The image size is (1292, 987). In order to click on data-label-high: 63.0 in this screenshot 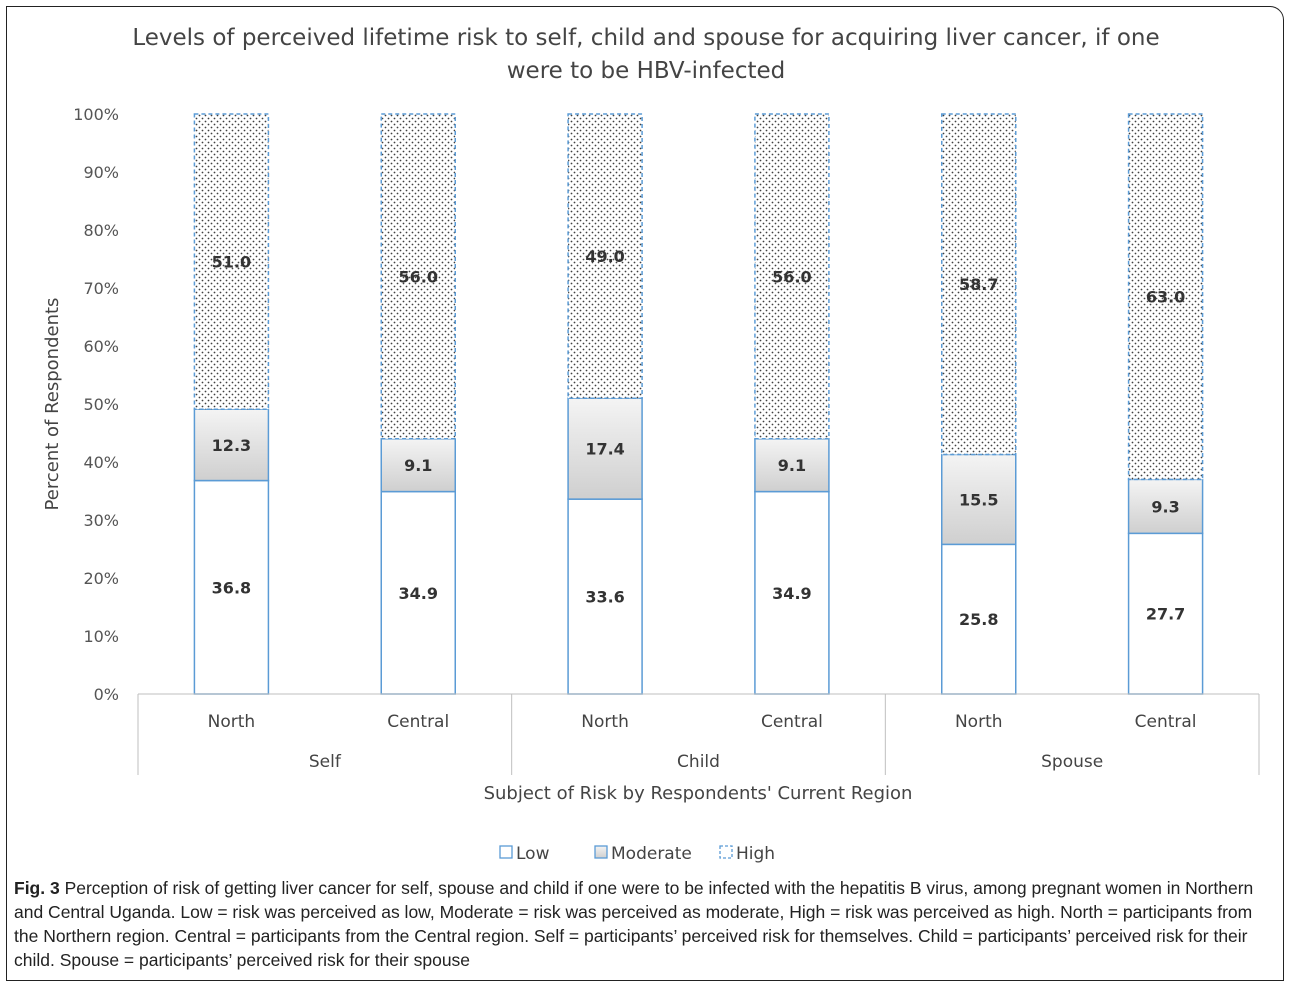, I will do `click(1165, 297)`.